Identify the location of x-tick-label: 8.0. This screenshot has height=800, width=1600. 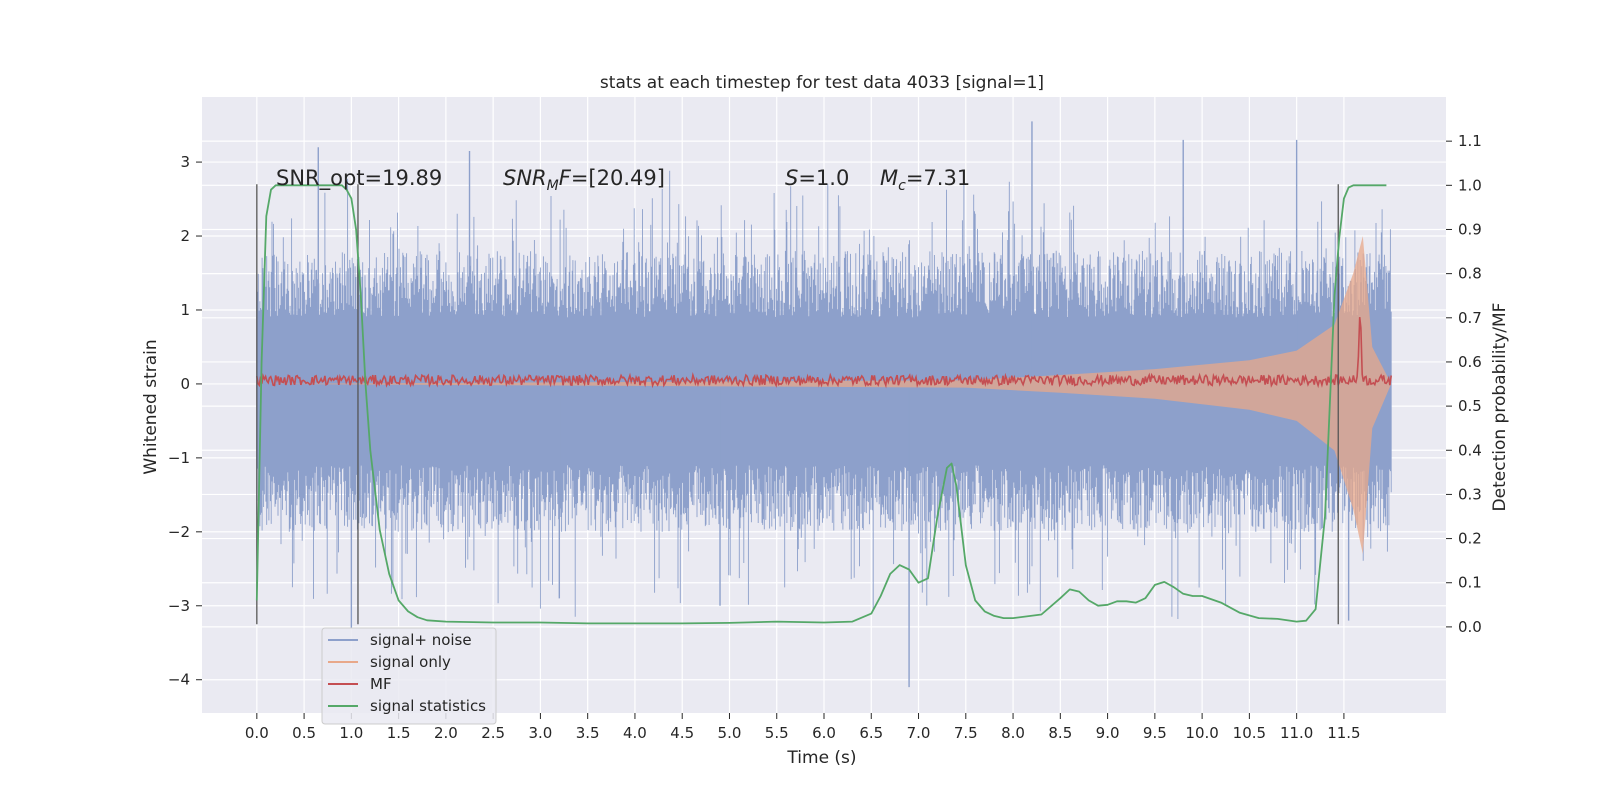
(1013, 733).